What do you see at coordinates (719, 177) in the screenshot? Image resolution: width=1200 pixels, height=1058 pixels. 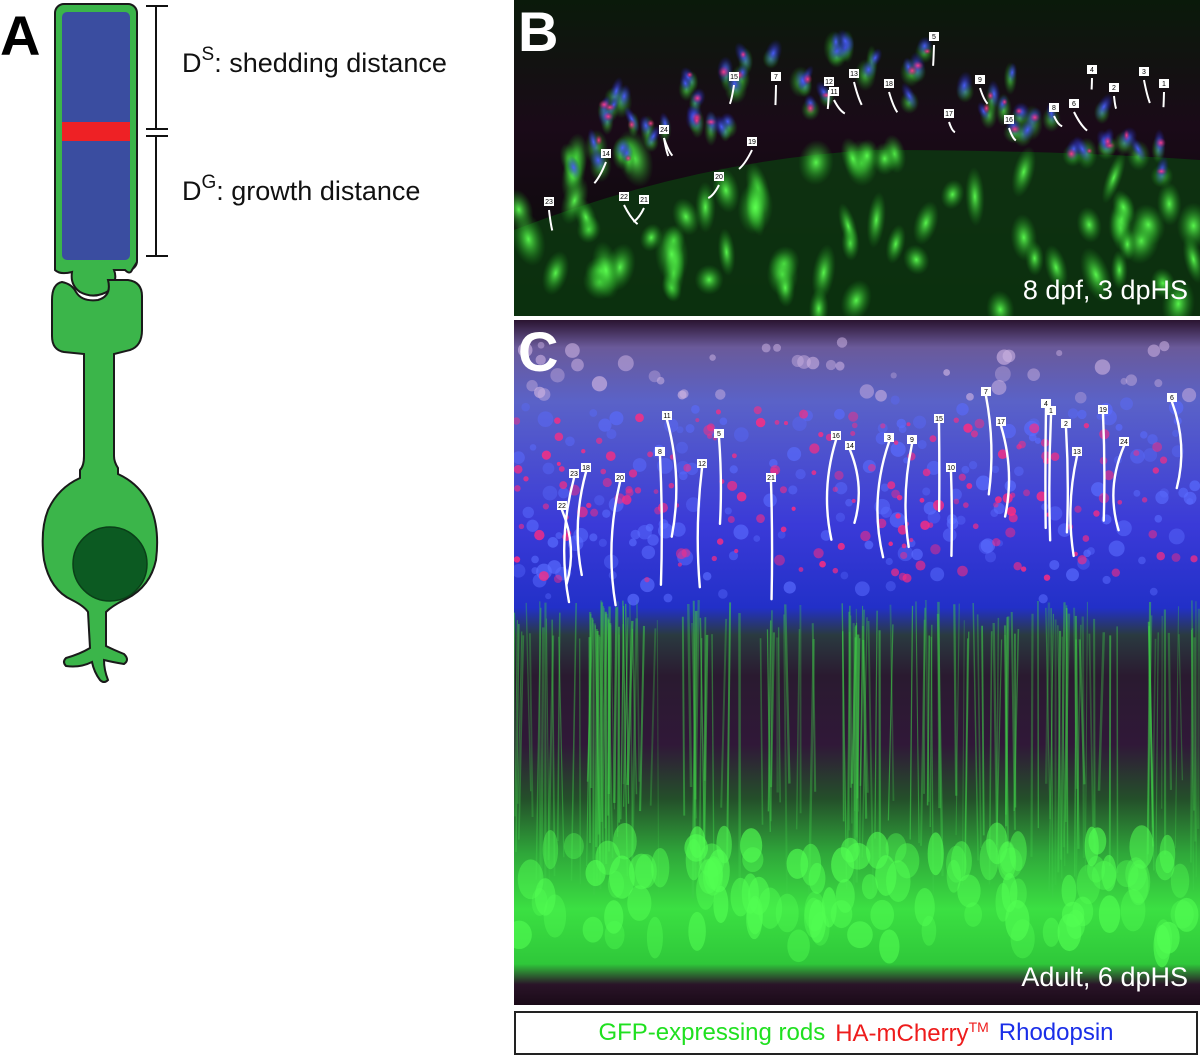 I see `trace-label-text: 20` at bounding box center [719, 177].